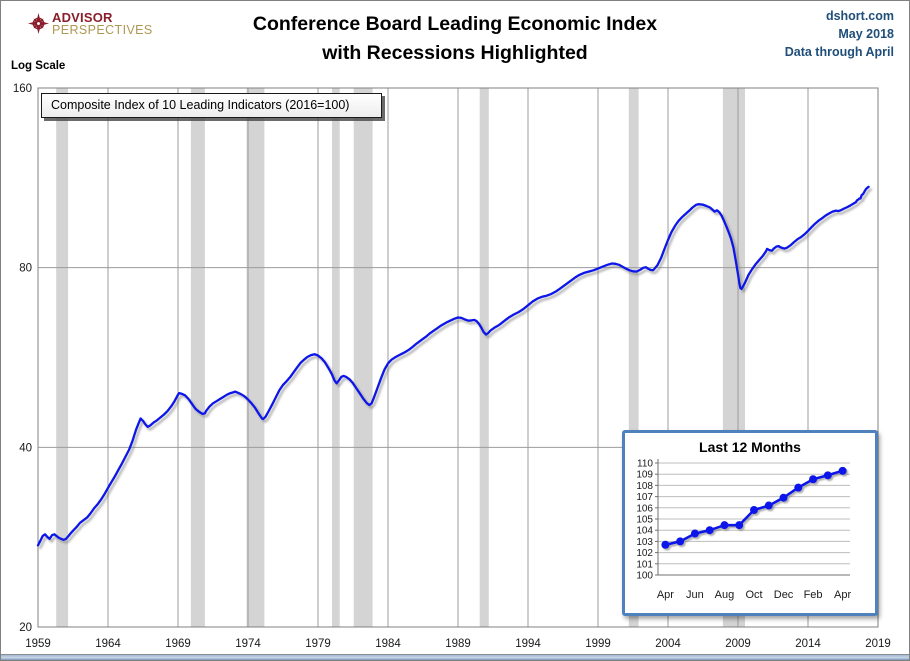 Image resolution: width=910 pixels, height=661 pixels. I want to click on y-axis-tick-label: 20, so click(25, 628).